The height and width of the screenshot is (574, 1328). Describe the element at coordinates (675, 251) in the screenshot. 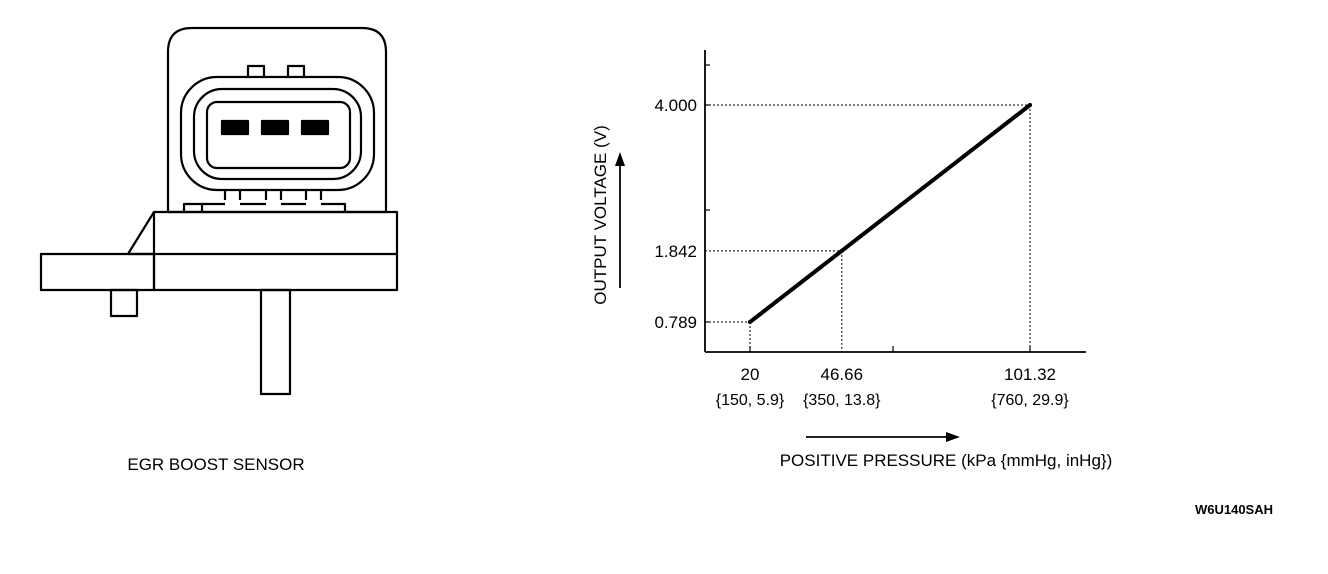

I see `y-tick-label: 1.842` at that location.